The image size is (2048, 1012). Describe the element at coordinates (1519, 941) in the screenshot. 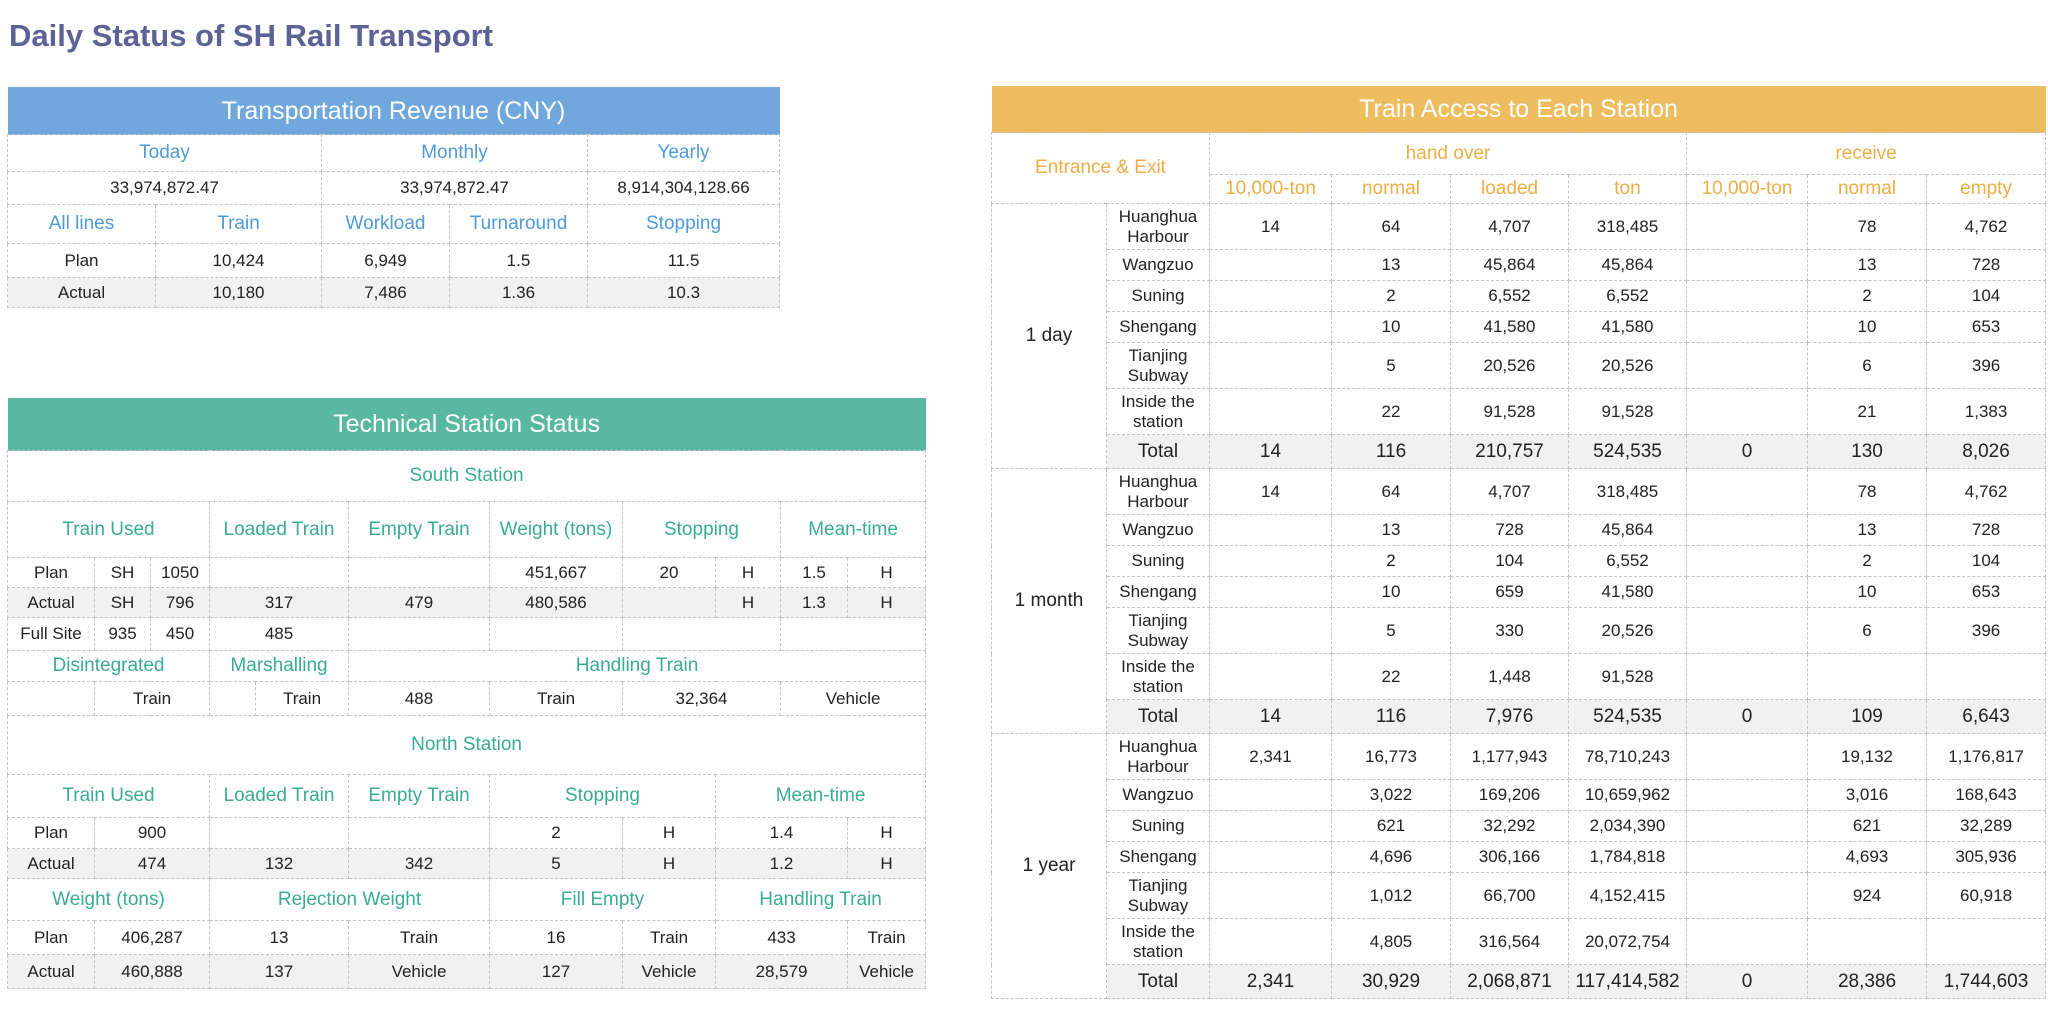

I see `table-row: Inside the station 4,805 316,564 20,072,754` at that location.